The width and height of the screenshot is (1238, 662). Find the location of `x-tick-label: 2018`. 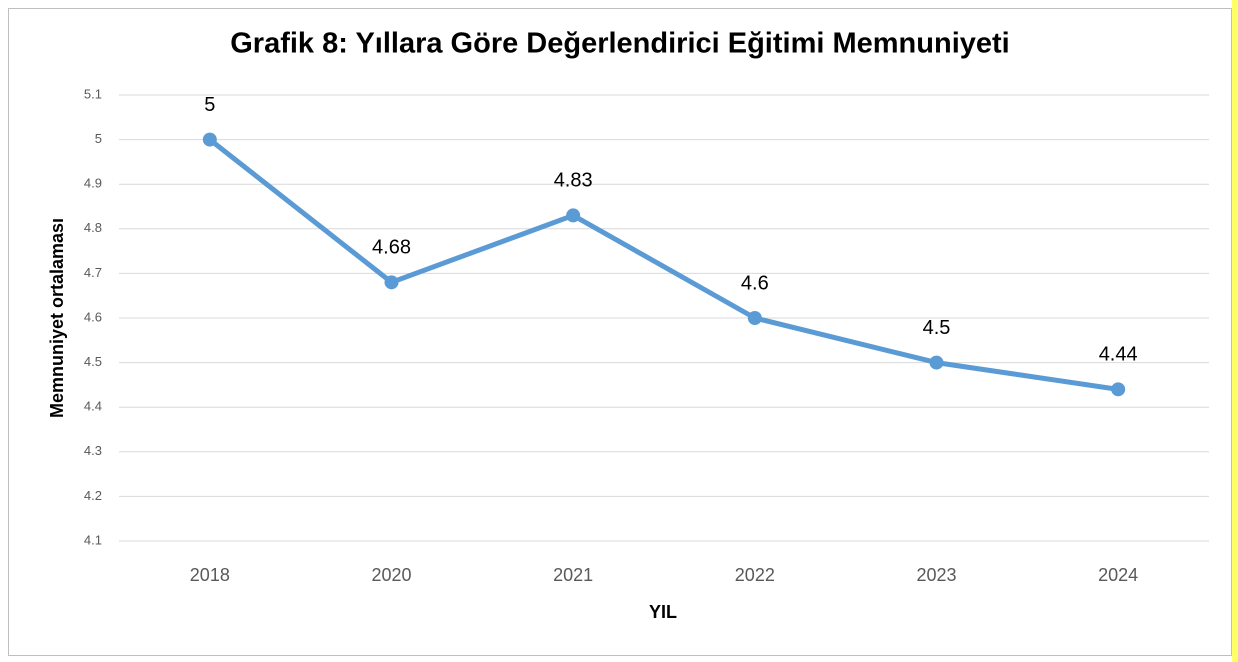

x-tick-label: 2018 is located at coordinates (210, 575).